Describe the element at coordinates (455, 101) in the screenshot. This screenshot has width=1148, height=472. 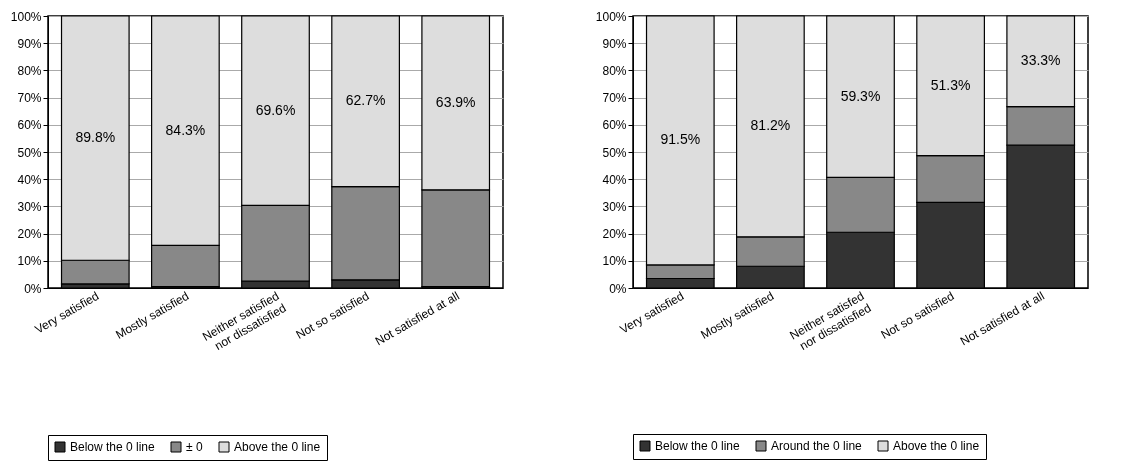
I see `data-label: 63.9%` at that location.